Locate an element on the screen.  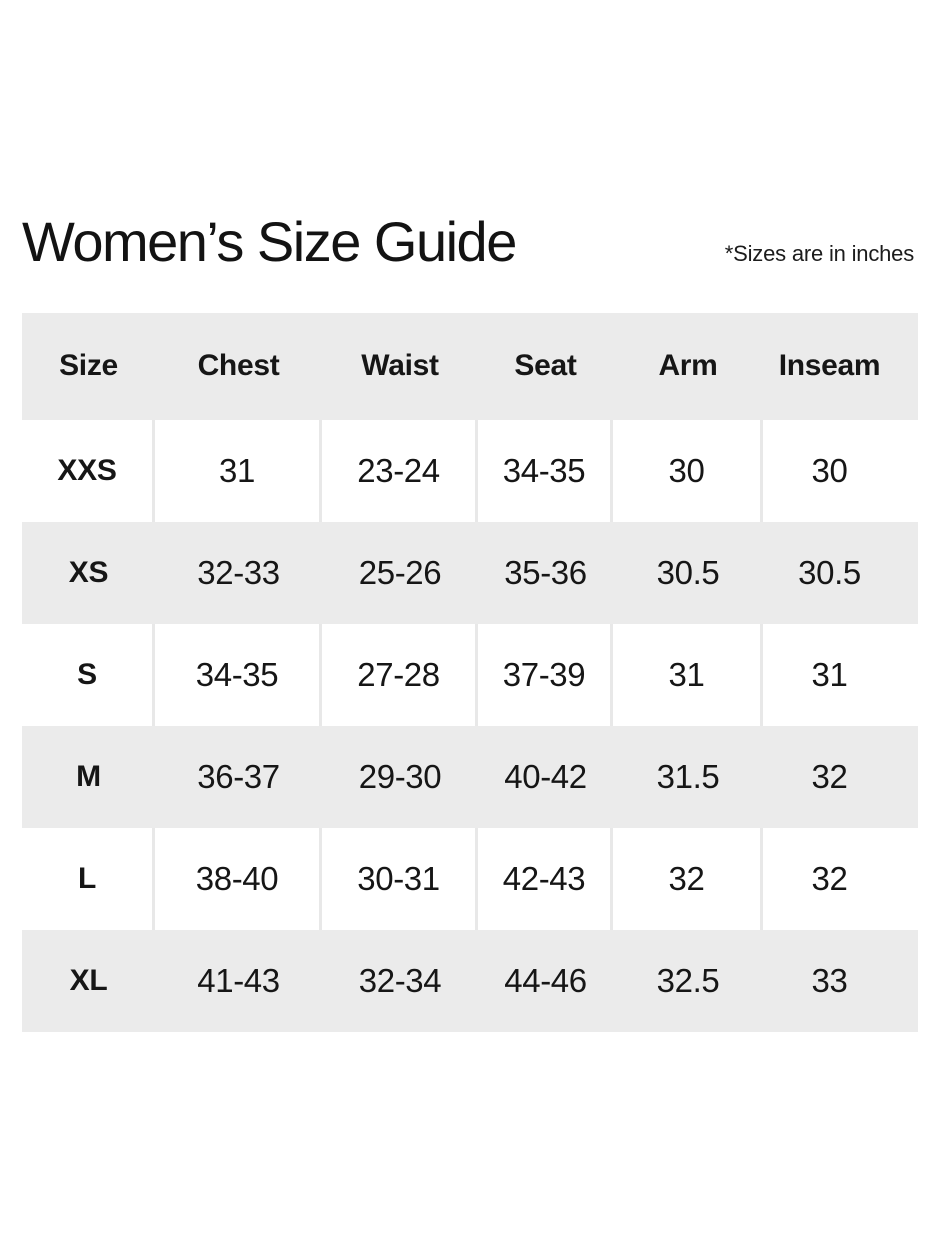
size-label-m: M is located at coordinates (88, 776).